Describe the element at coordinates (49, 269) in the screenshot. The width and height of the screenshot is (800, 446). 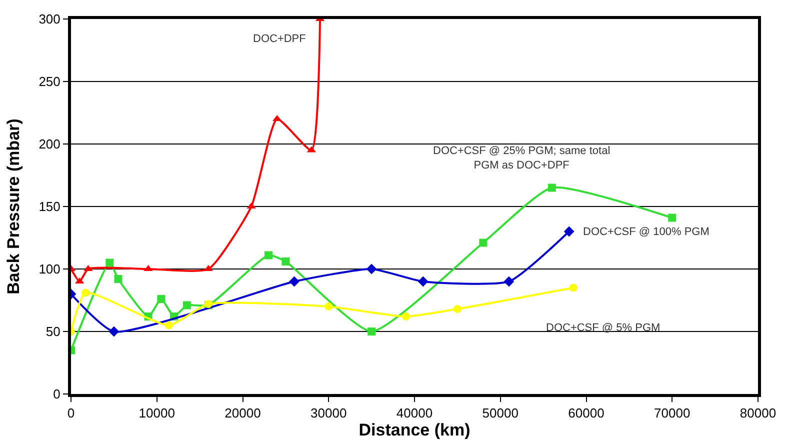
I see `y-tick-label: 100` at that location.